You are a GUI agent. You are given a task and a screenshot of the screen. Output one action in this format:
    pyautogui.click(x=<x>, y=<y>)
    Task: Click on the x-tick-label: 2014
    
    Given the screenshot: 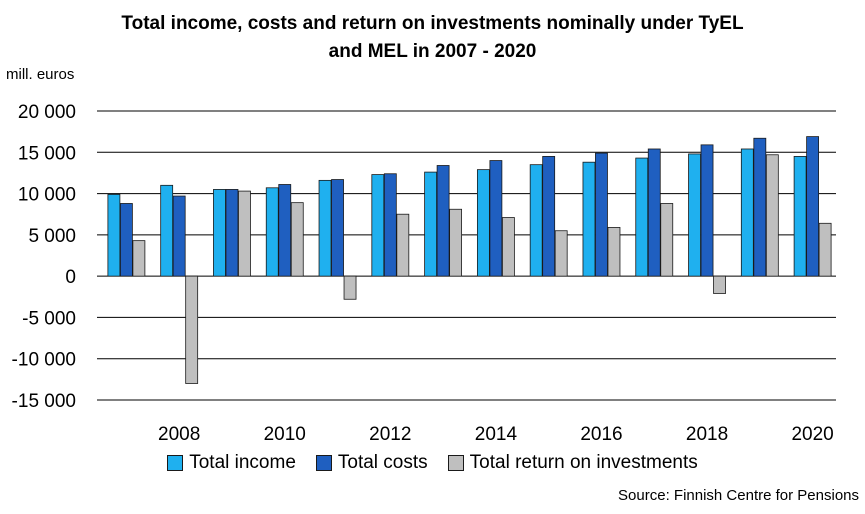 What is the action you would take?
    pyautogui.click(x=496, y=434)
    